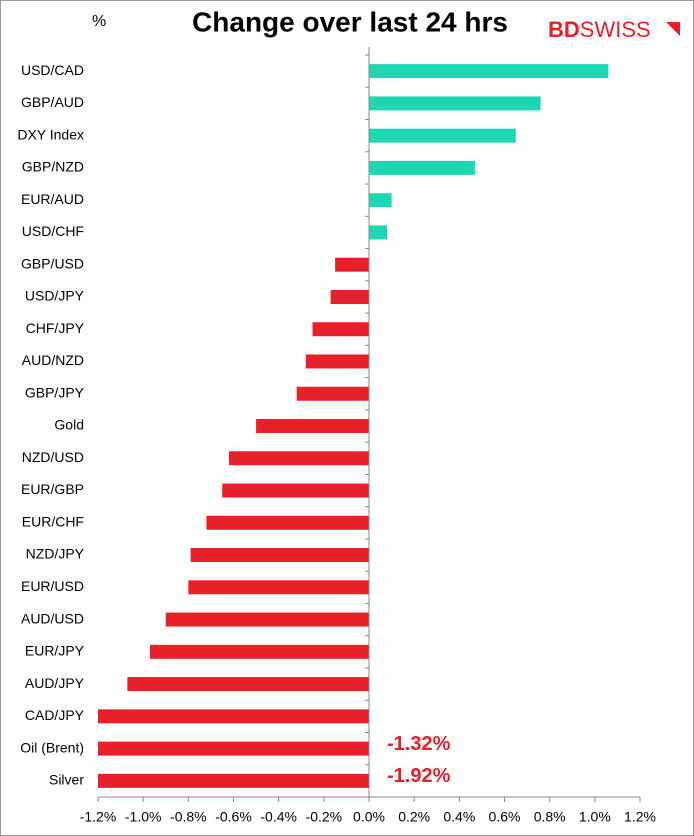 Image resolution: width=694 pixels, height=836 pixels. I want to click on y-tick-label: USD/CAD, so click(52, 70).